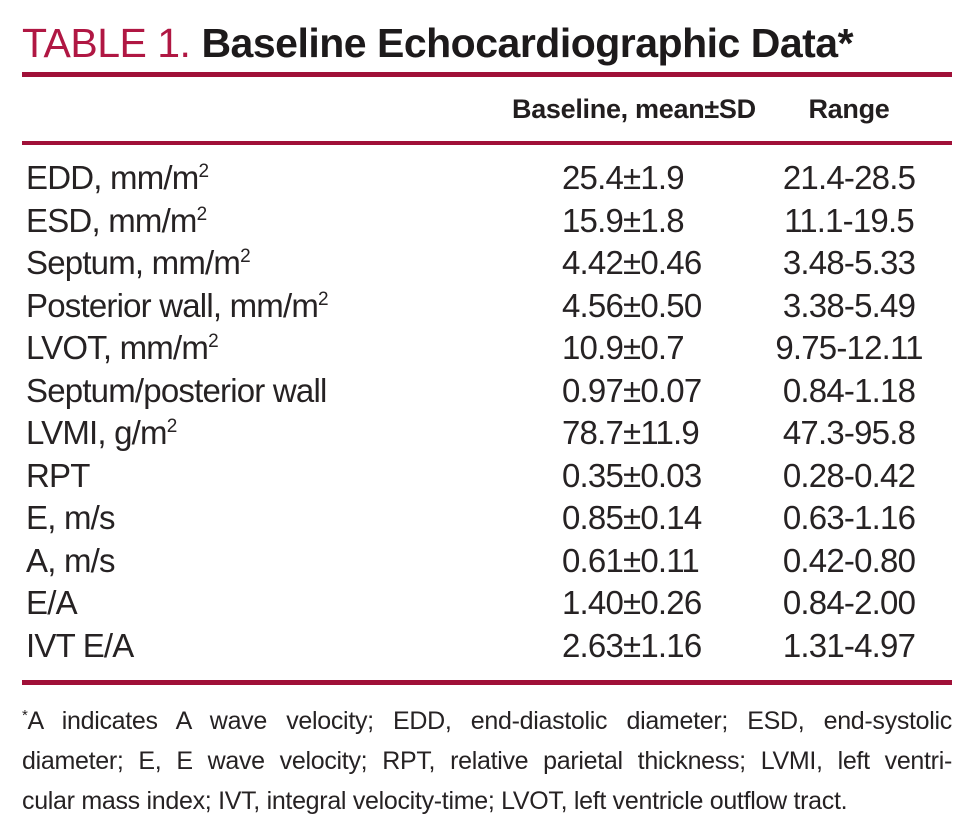 The image size is (975, 822). I want to click on baseline-value: 4.56±0.50, so click(632, 305).